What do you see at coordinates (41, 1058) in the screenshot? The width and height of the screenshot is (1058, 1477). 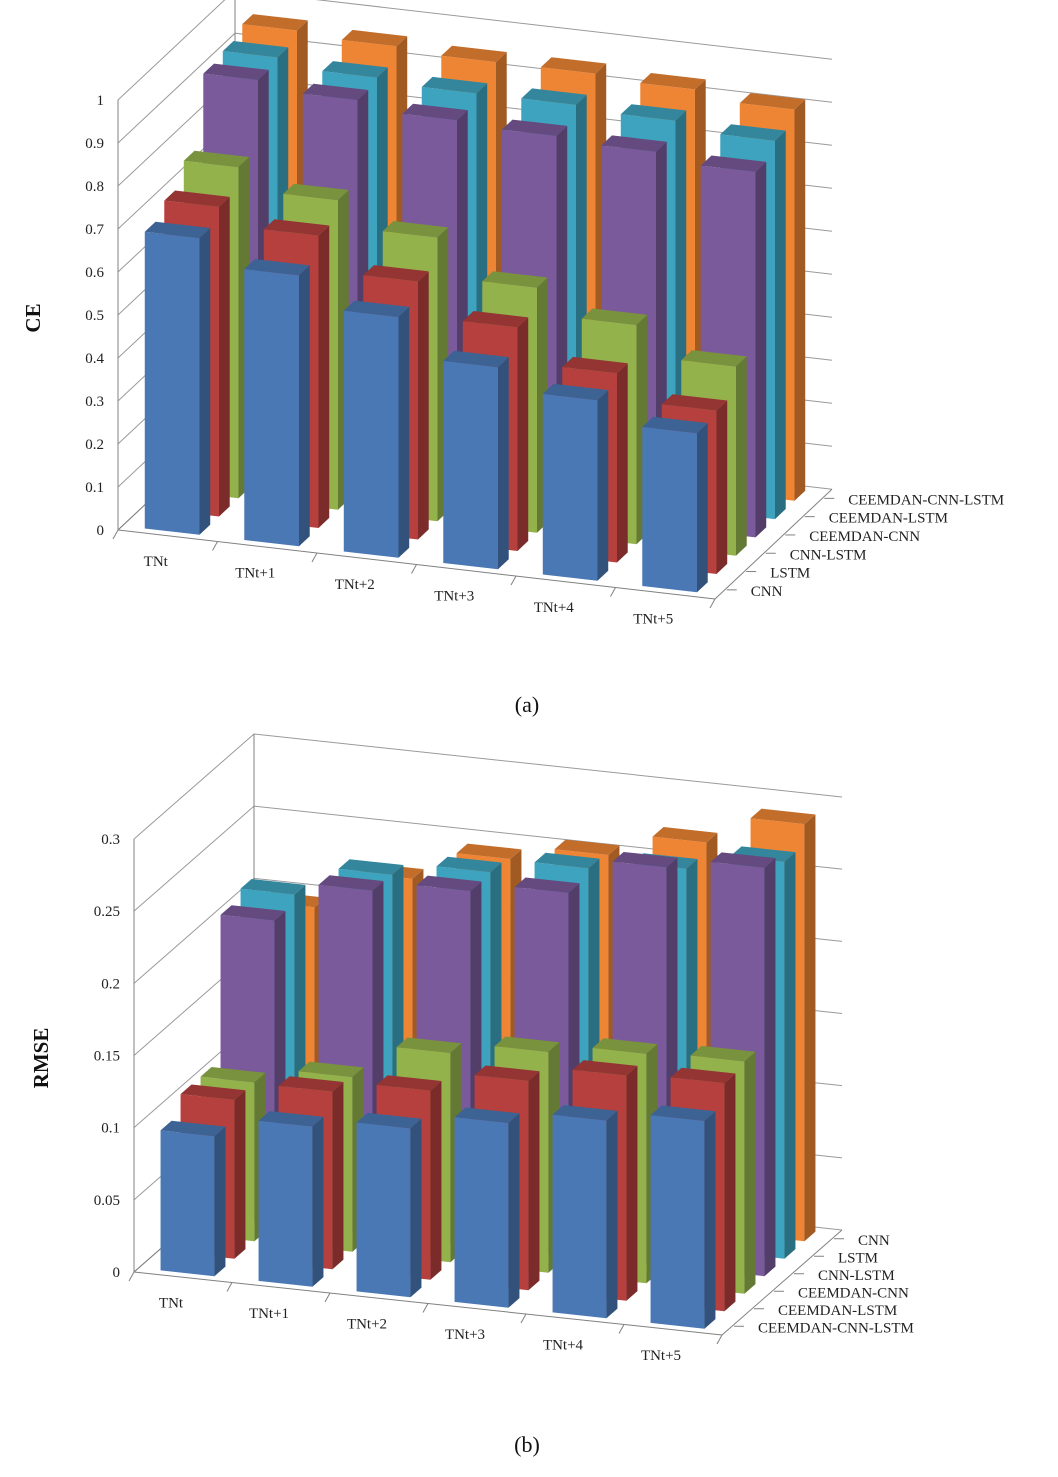 I see `chart-rmse-ylabel: RMSE` at bounding box center [41, 1058].